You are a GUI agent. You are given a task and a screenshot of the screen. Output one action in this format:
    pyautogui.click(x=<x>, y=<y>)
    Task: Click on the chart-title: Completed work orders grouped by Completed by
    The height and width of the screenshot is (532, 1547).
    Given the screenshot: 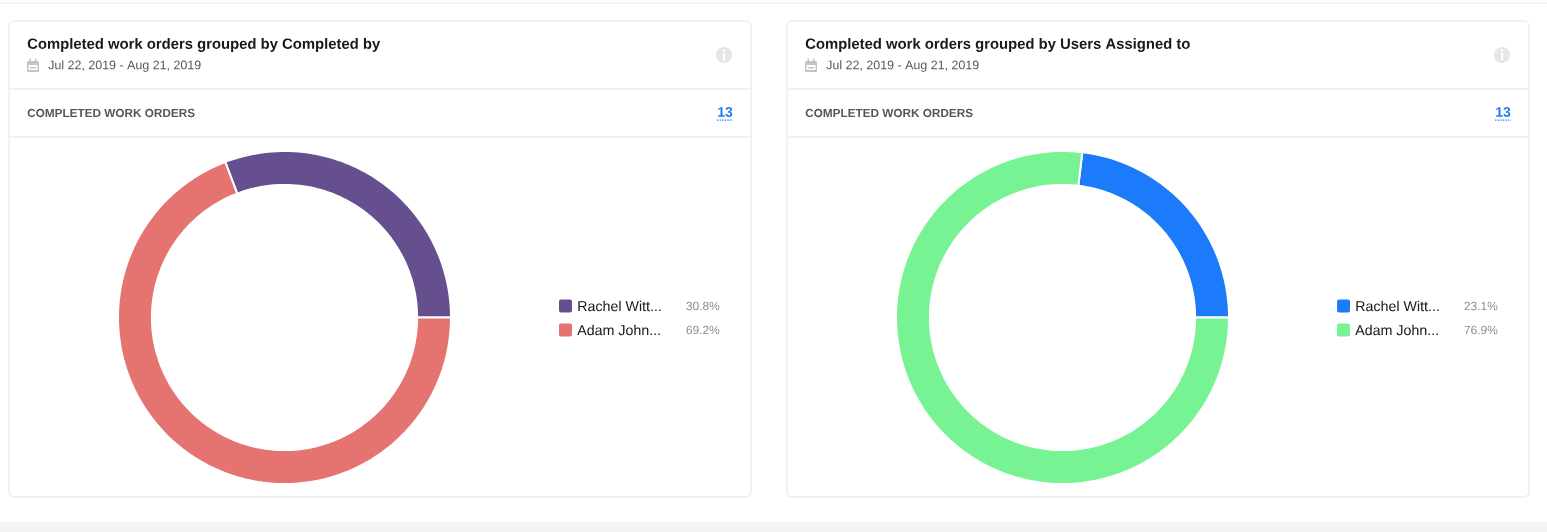 What is the action you would take?
    pyautogui.click(x=204, y=45)
    